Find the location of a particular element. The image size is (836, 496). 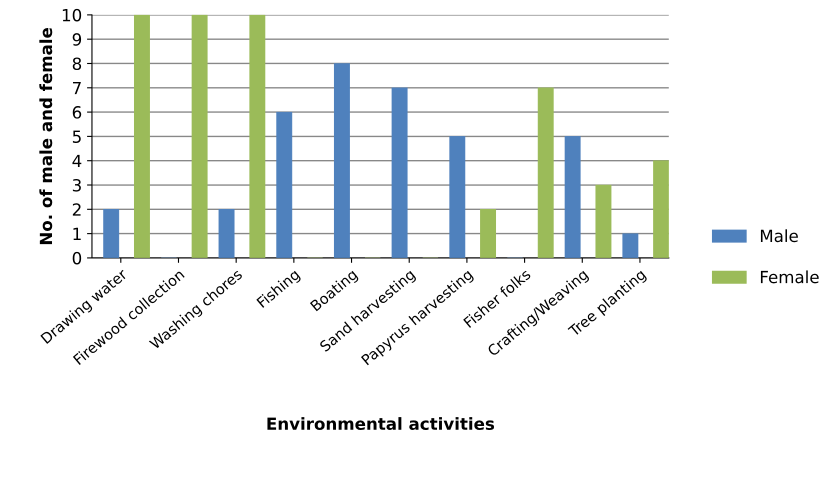

x-axis-title: Environmental activities is located at coordinates (380, 423).